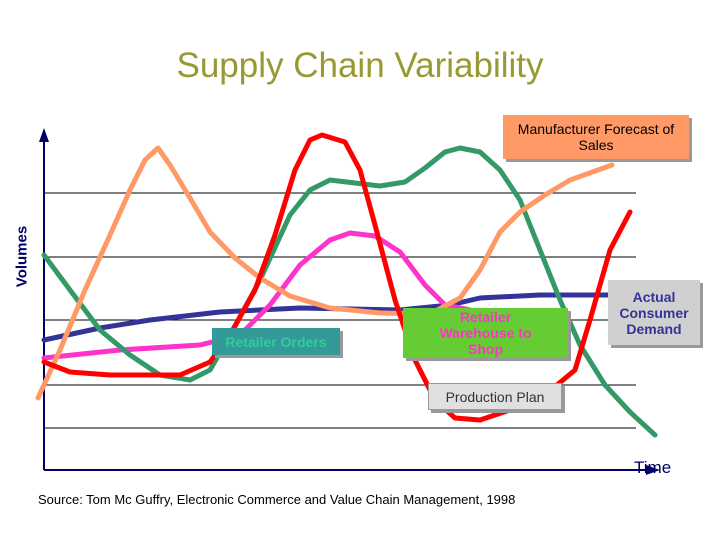  I want to click on y-arrow, so click(44, 135).